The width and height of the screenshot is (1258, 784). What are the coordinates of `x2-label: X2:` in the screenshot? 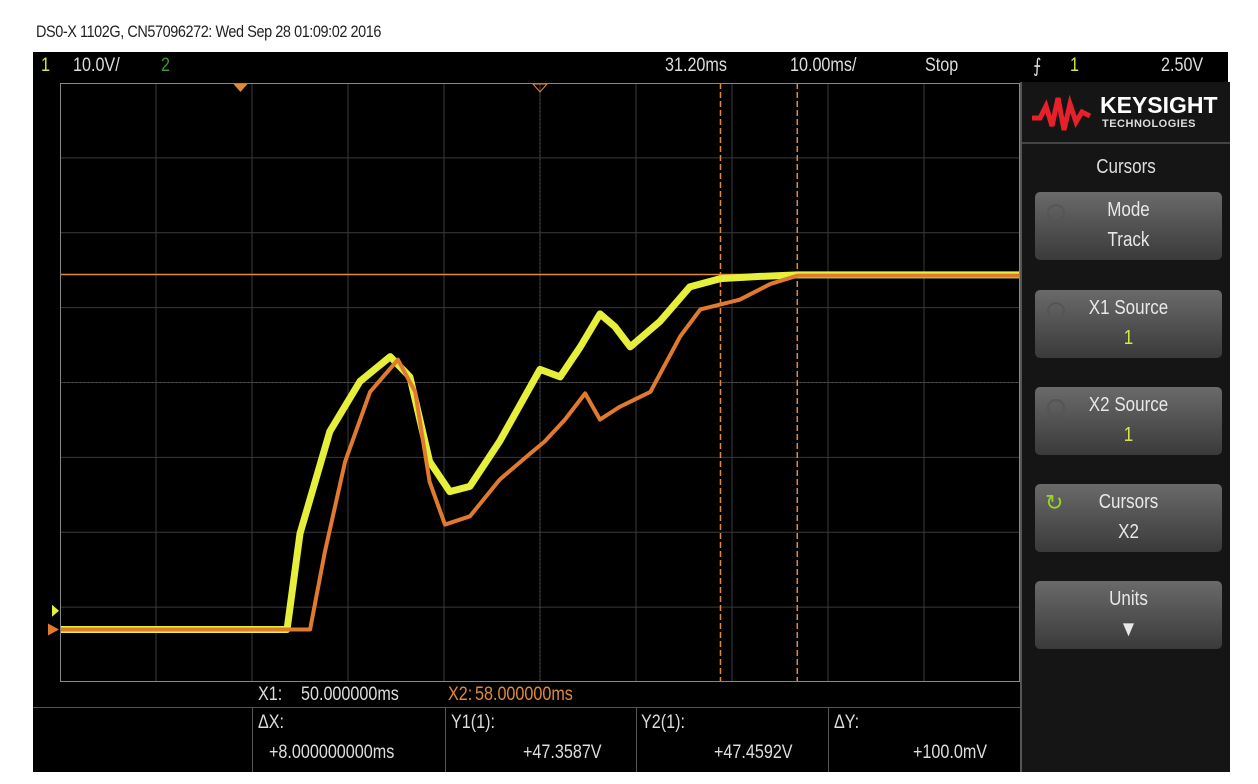 It's located at (460, 694).